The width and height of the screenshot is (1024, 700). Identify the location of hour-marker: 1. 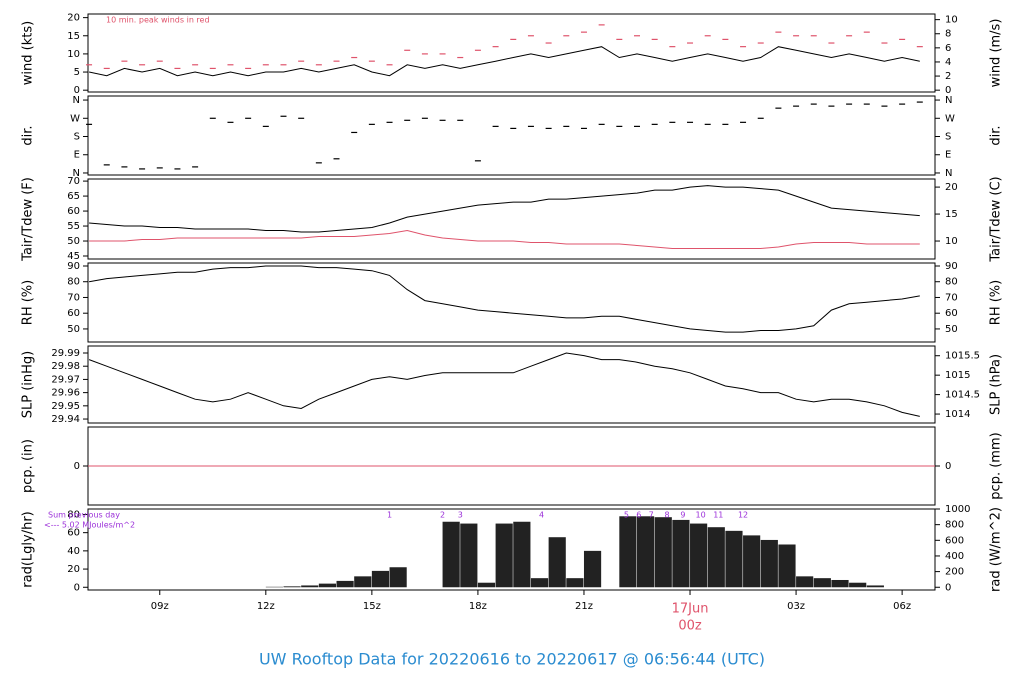
(389, 515).